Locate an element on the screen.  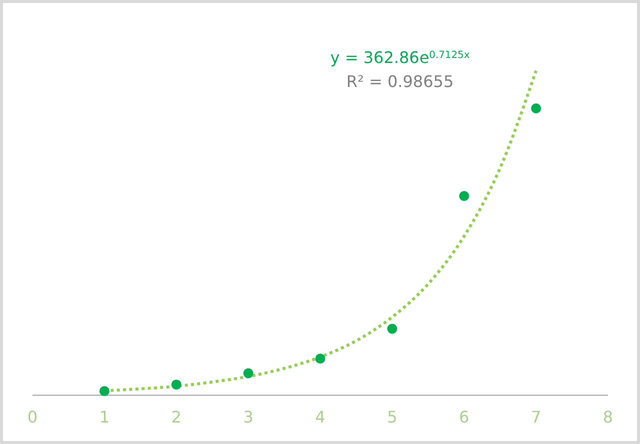
x-tick-label: 6 is located at coordinates (464, 416).